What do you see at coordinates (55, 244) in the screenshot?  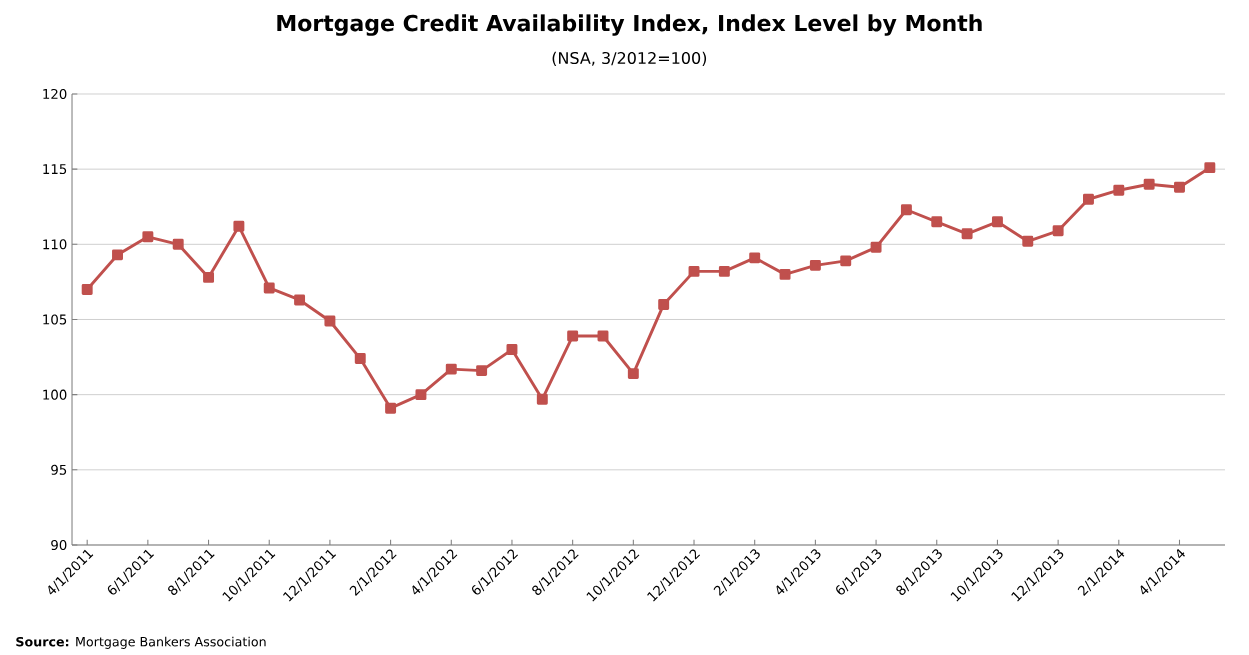 I see `y-tick-label: 110` at bounding box center [55, 244].